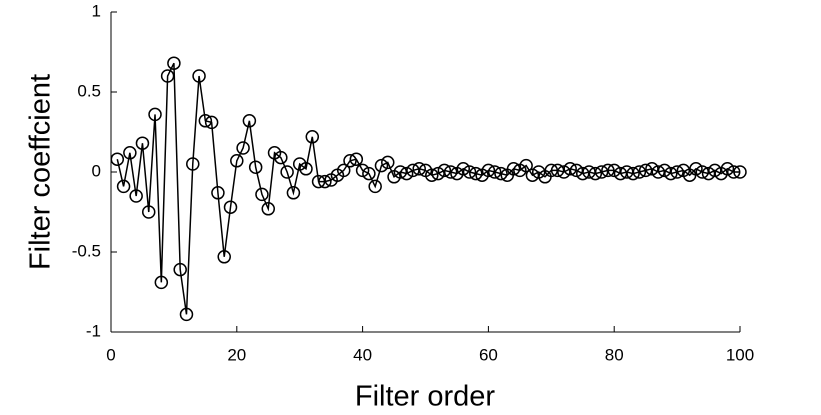 This screenshot has width=821, height=415. I want to click on x-tick-label: 80, so click(614, 354).